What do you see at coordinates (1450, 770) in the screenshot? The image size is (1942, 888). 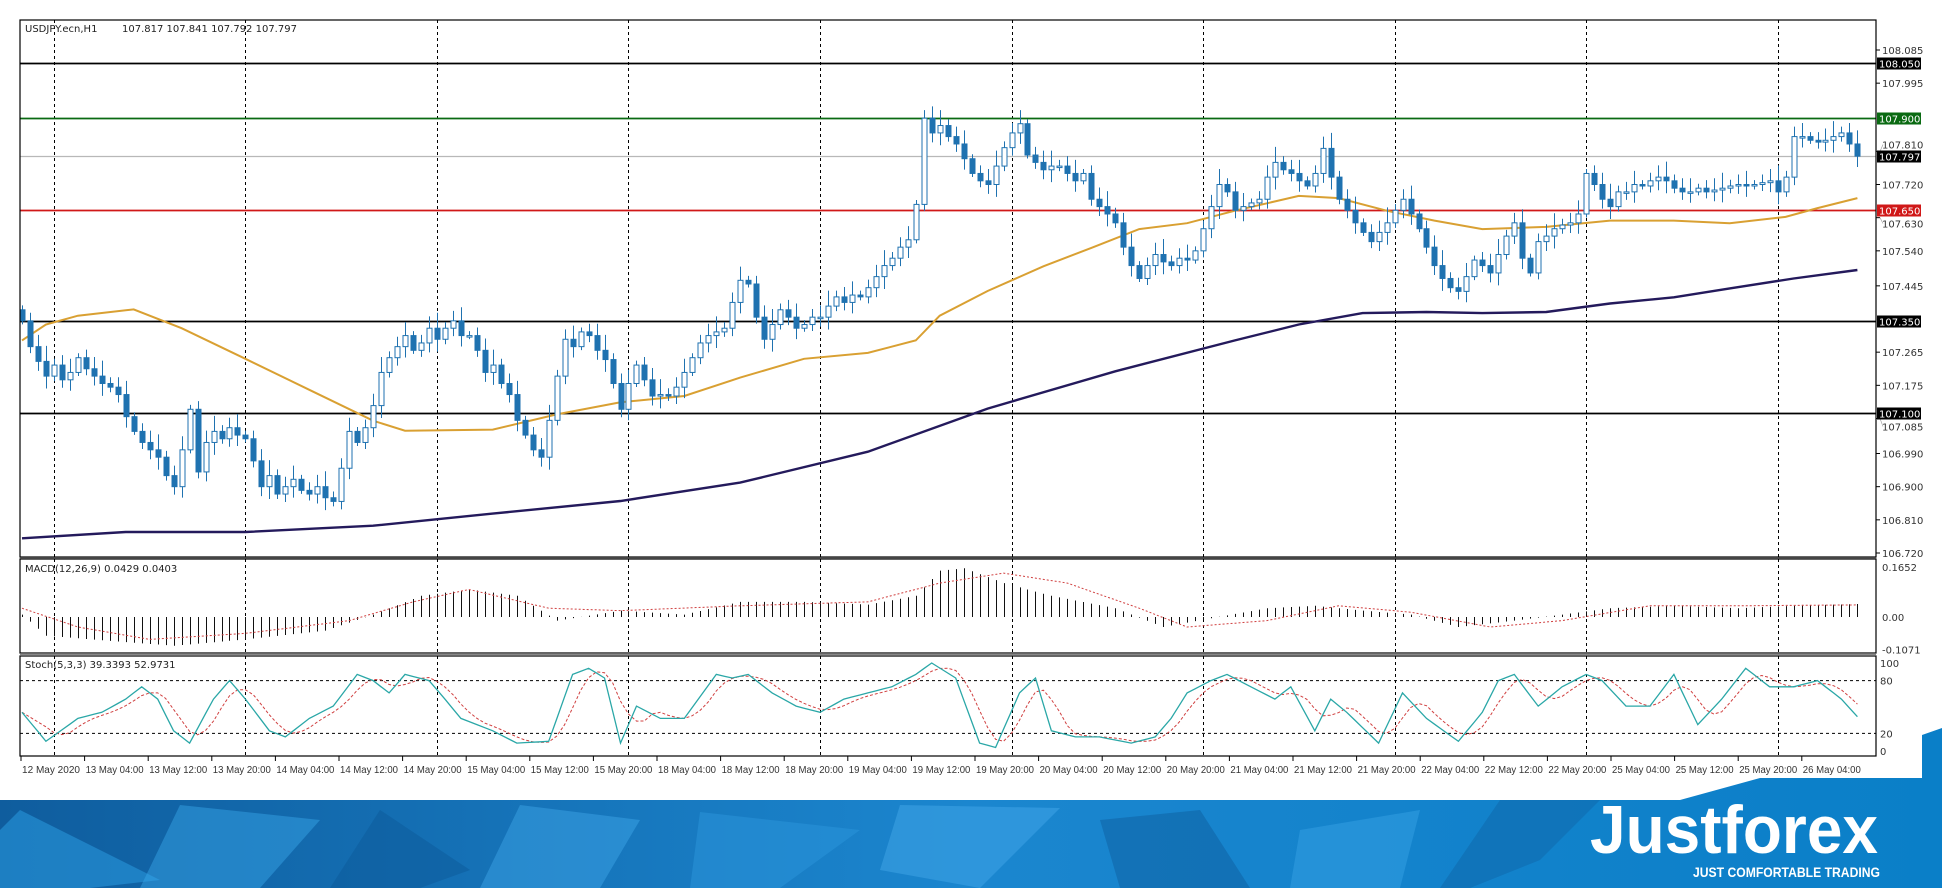 I see `time-axis-label: 22 May 04:00` at bounding box center [1450, 770].